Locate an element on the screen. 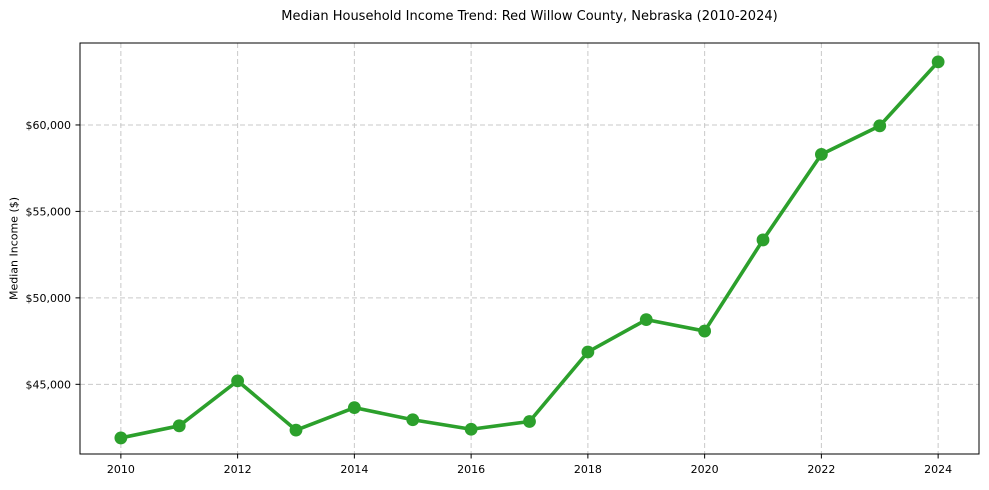  y-tick-label: $45,000 is located at coordinates (49, 384).